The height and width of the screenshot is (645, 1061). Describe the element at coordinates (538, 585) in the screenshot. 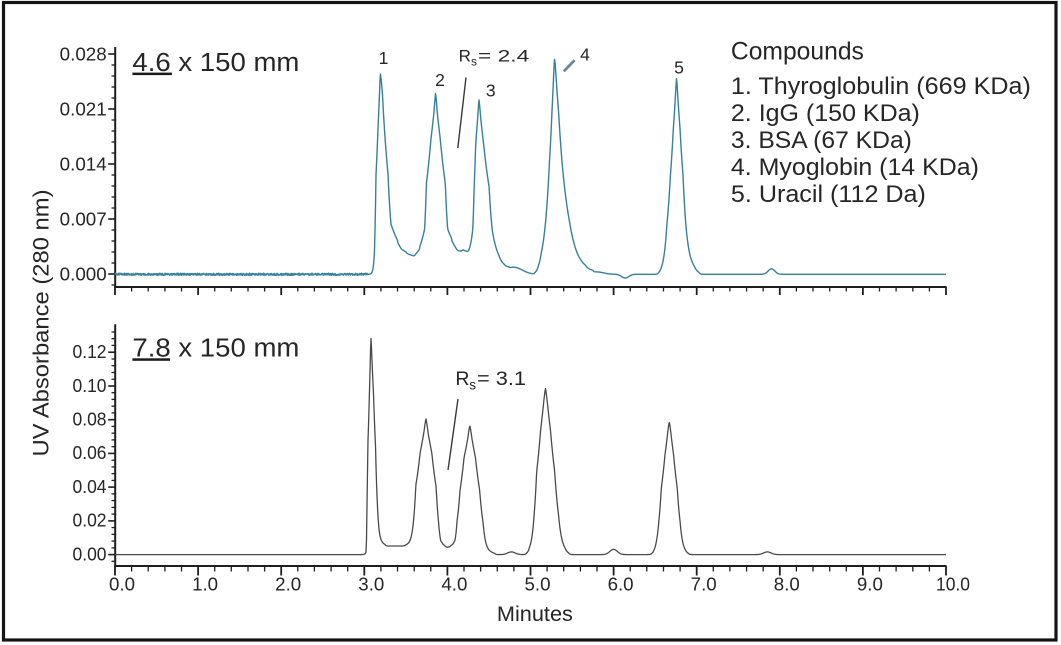

I see `svg-text: 5.0` at that location.